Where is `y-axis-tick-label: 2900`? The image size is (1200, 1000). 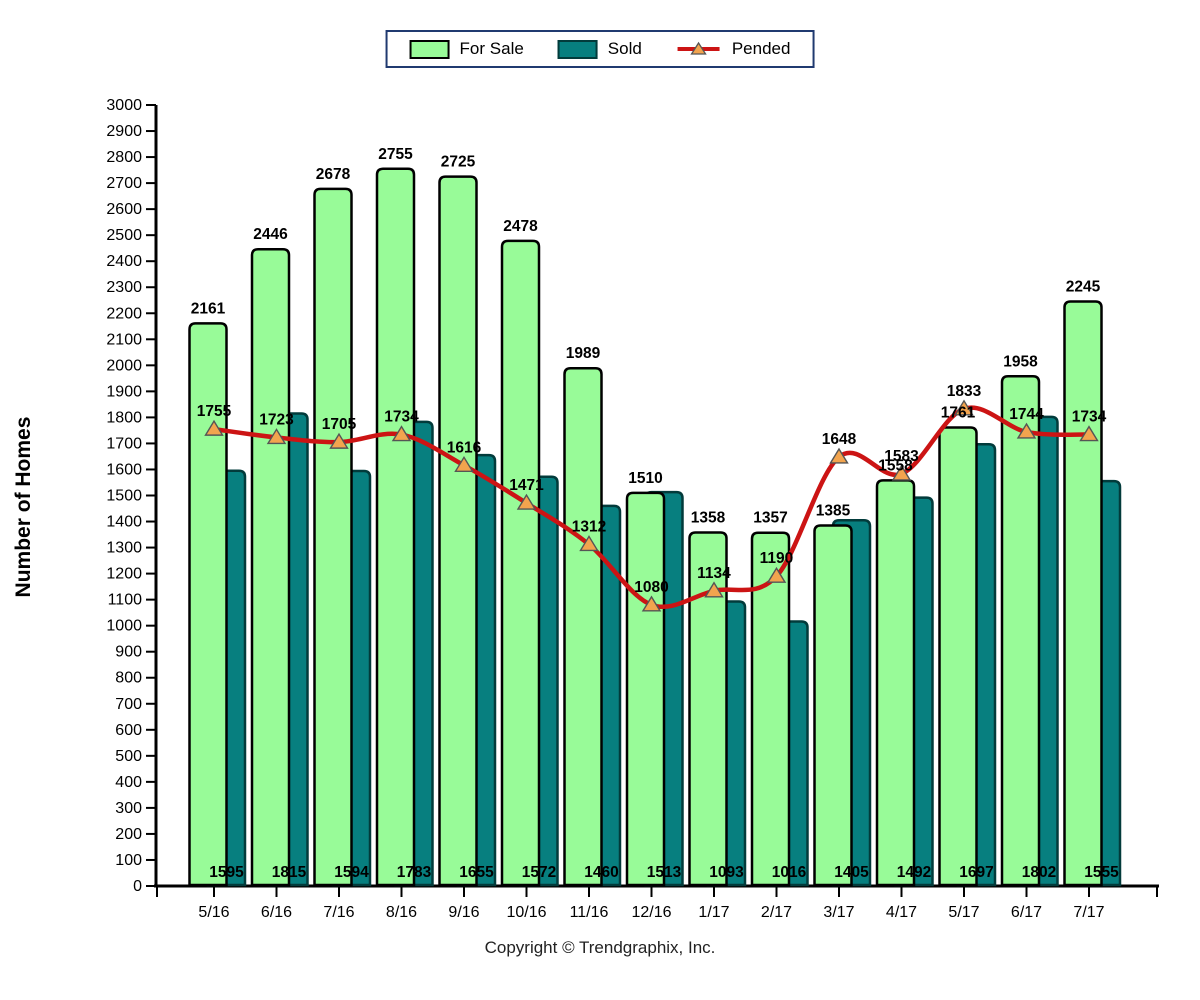
y-axis-tick-label: 2900 is located at coordinates (124, 131).